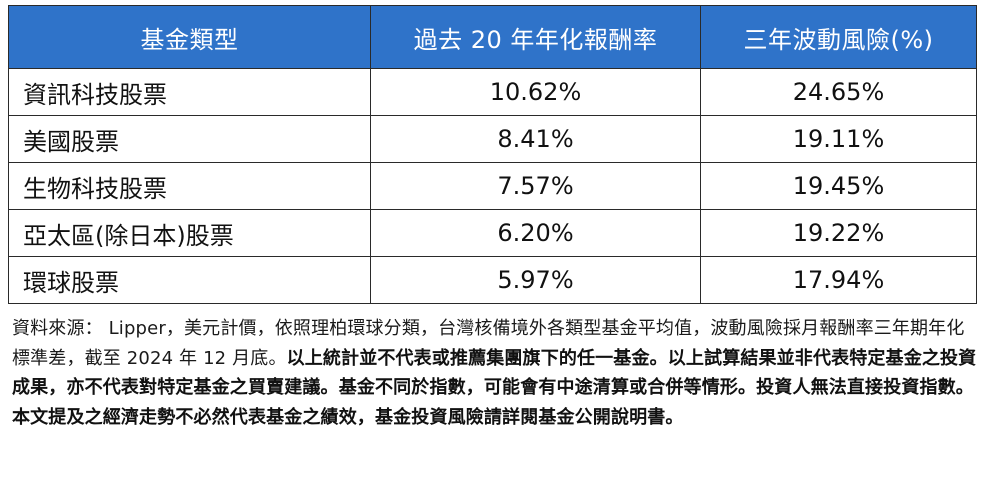  Describe the element at coordinates (189, 280) in the screenshot. I see `fund-type-cell: 環球股票` at that location.